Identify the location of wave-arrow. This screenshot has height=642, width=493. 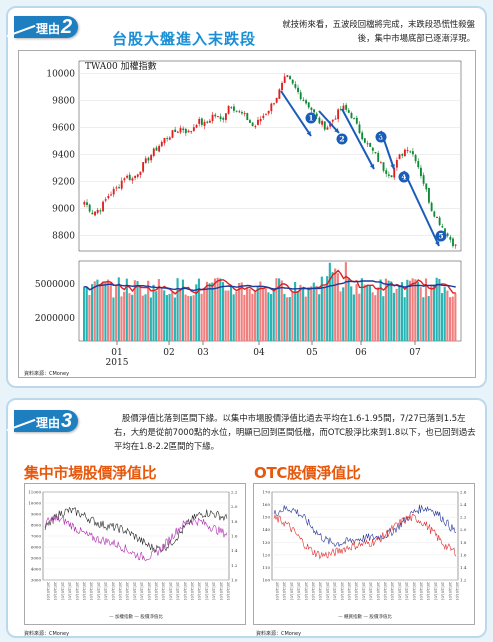
(421, 208).